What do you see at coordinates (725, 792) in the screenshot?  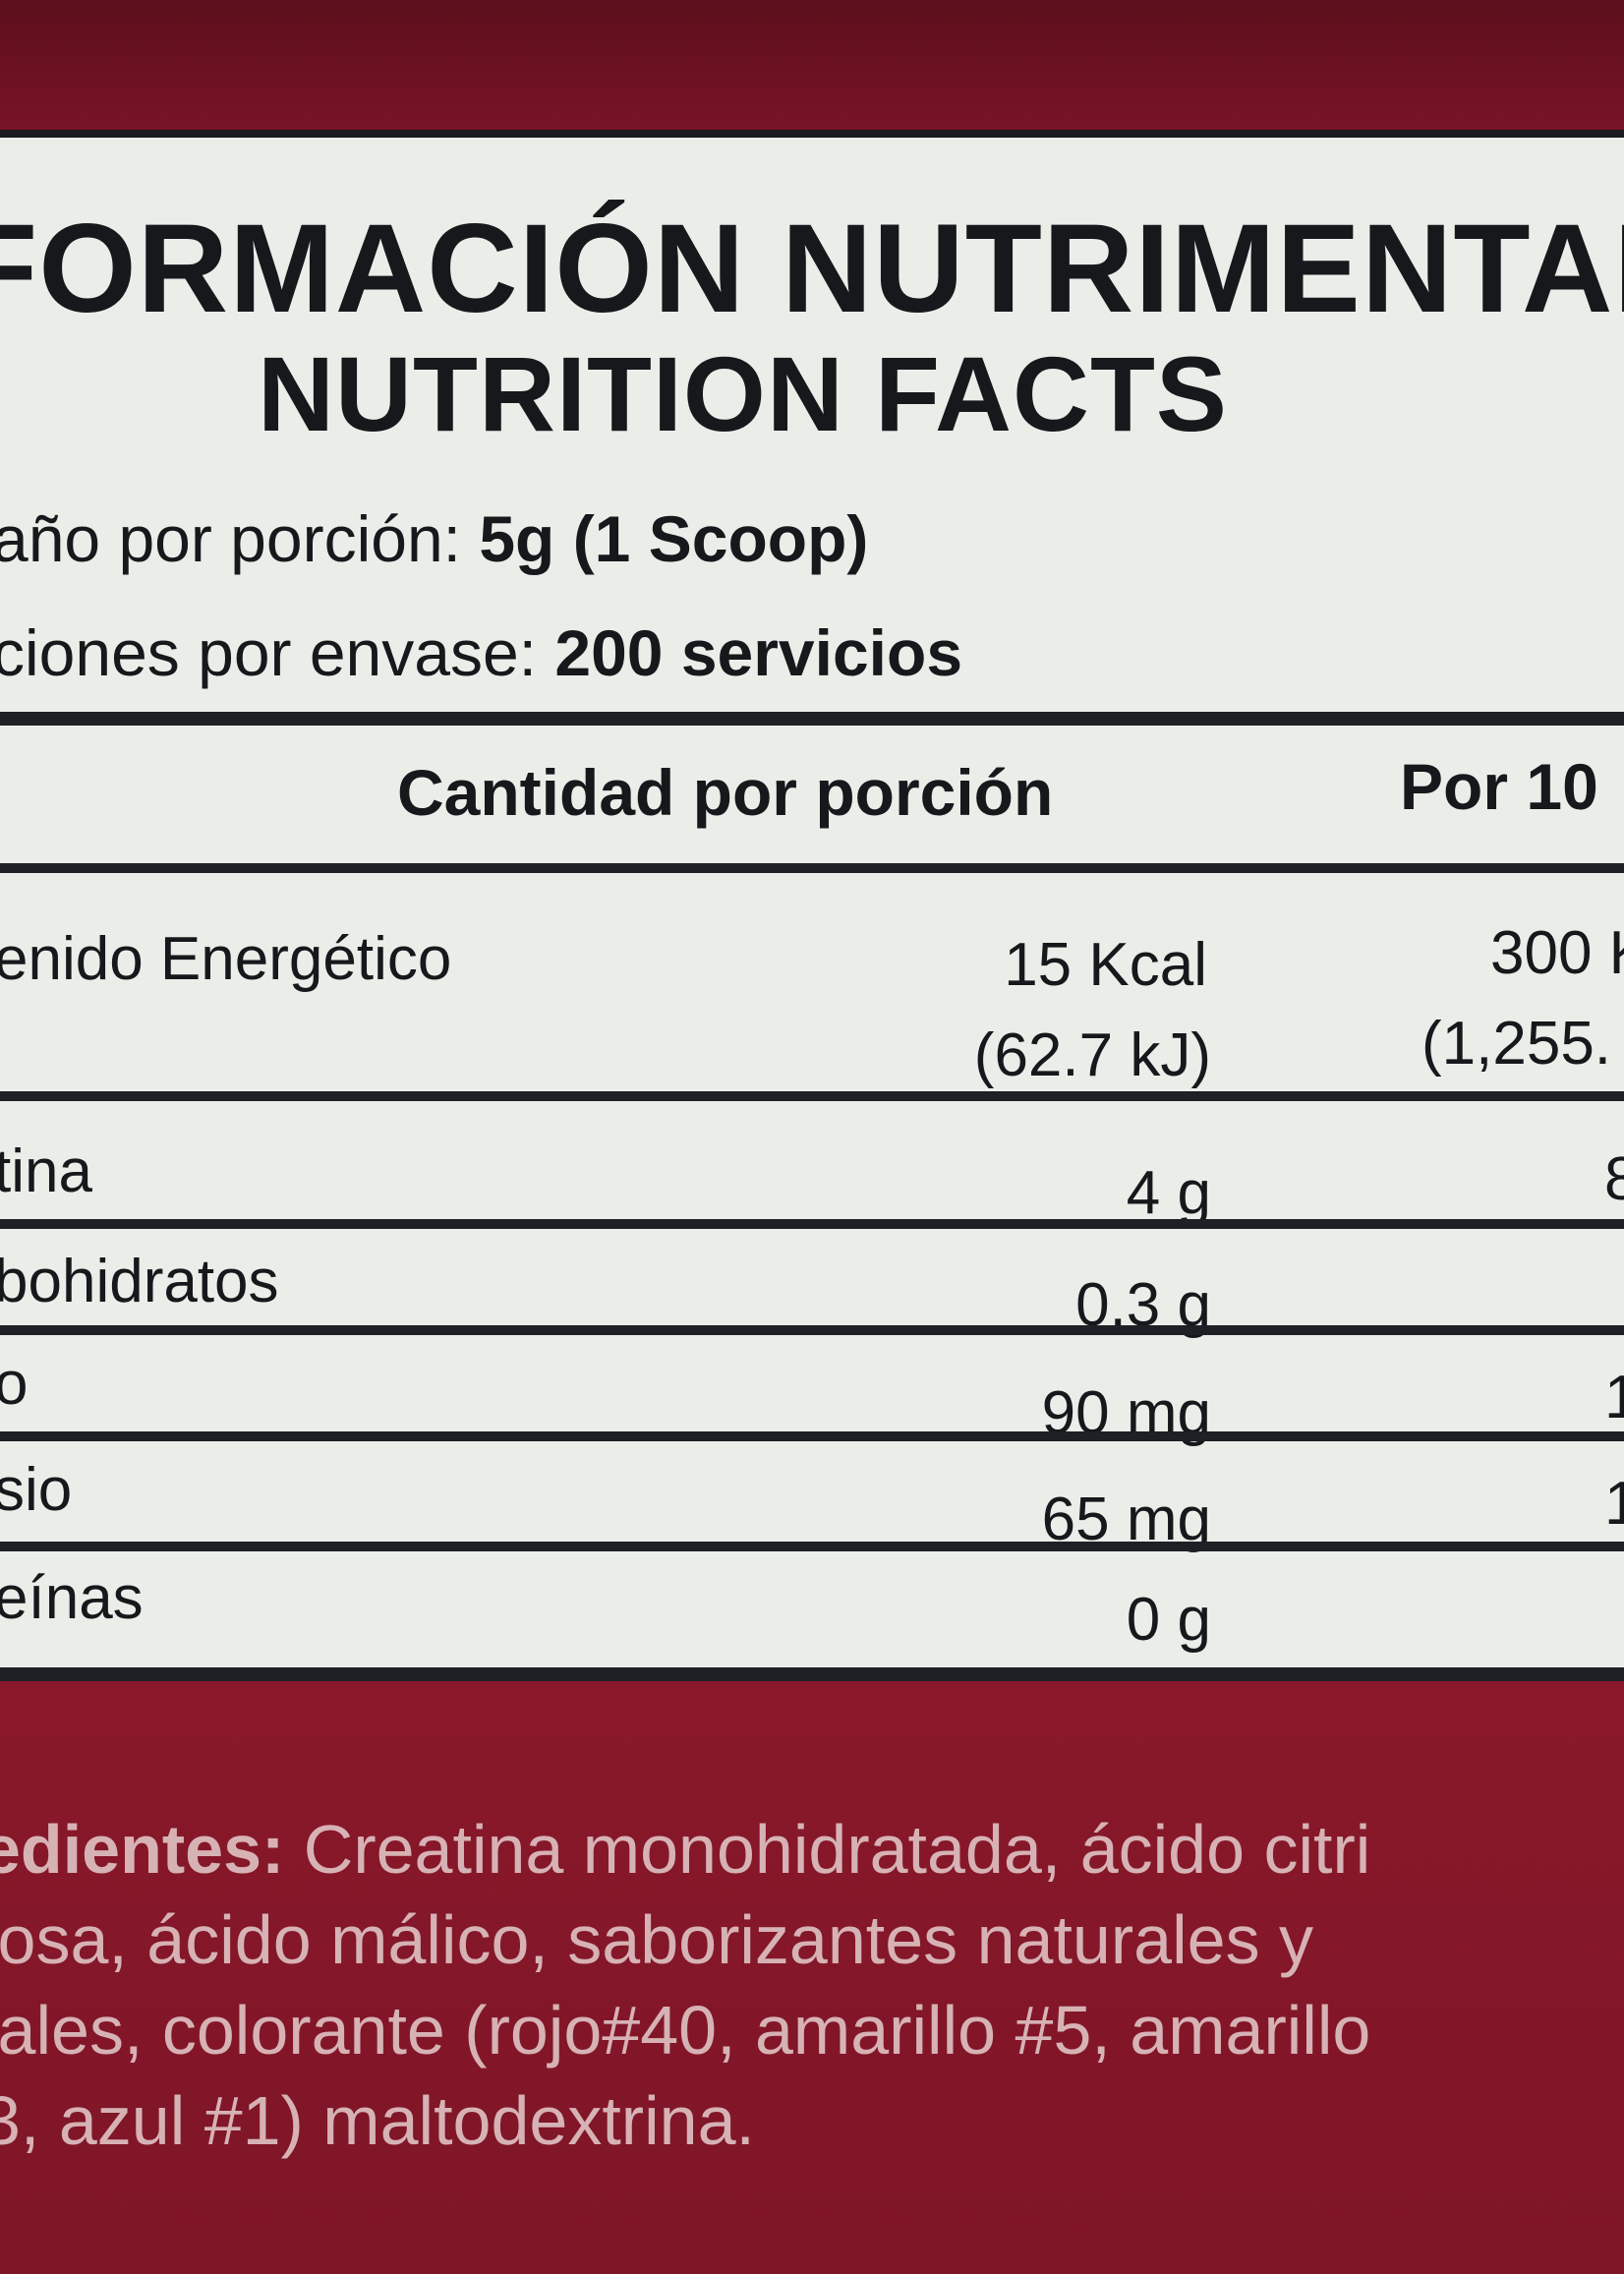 I see `column-header-per-serving: Cantidad por porción` at bounding box center [725, 792].